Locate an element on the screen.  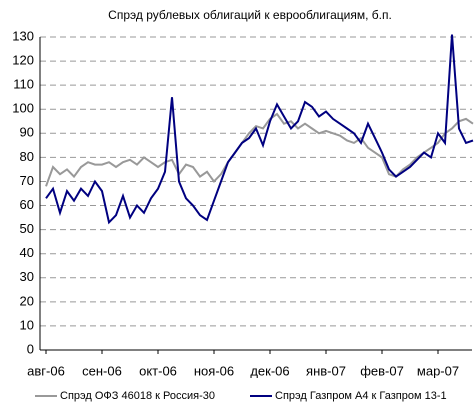
y-tick-label: 110 is located at coordinates (23, 84).